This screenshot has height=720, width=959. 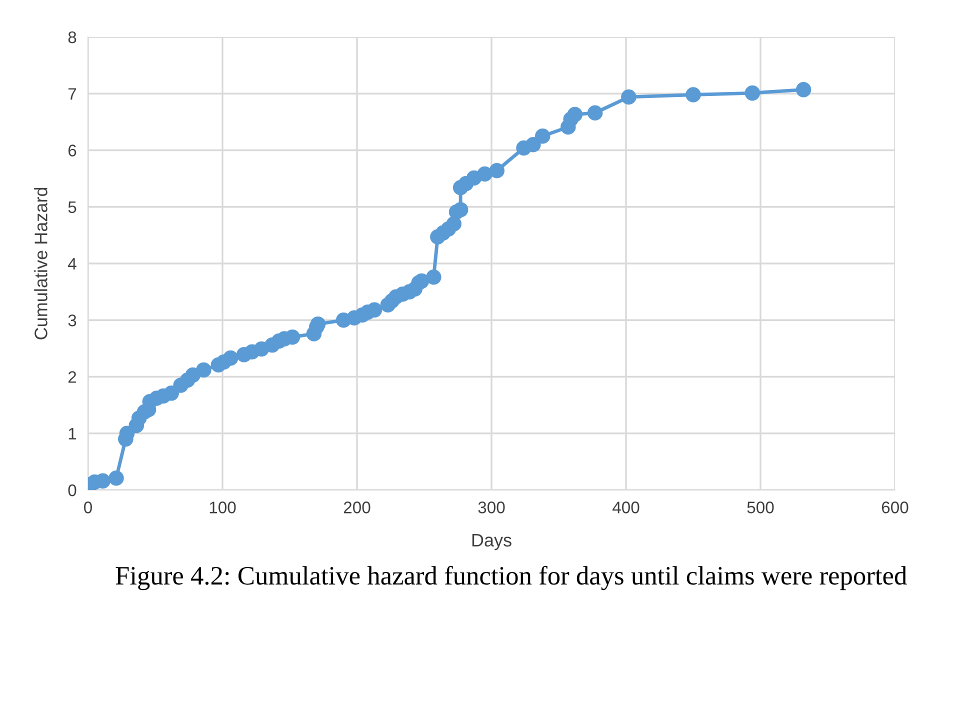 I want to click on y-tick-label: 6, so click(x=72, y=150).